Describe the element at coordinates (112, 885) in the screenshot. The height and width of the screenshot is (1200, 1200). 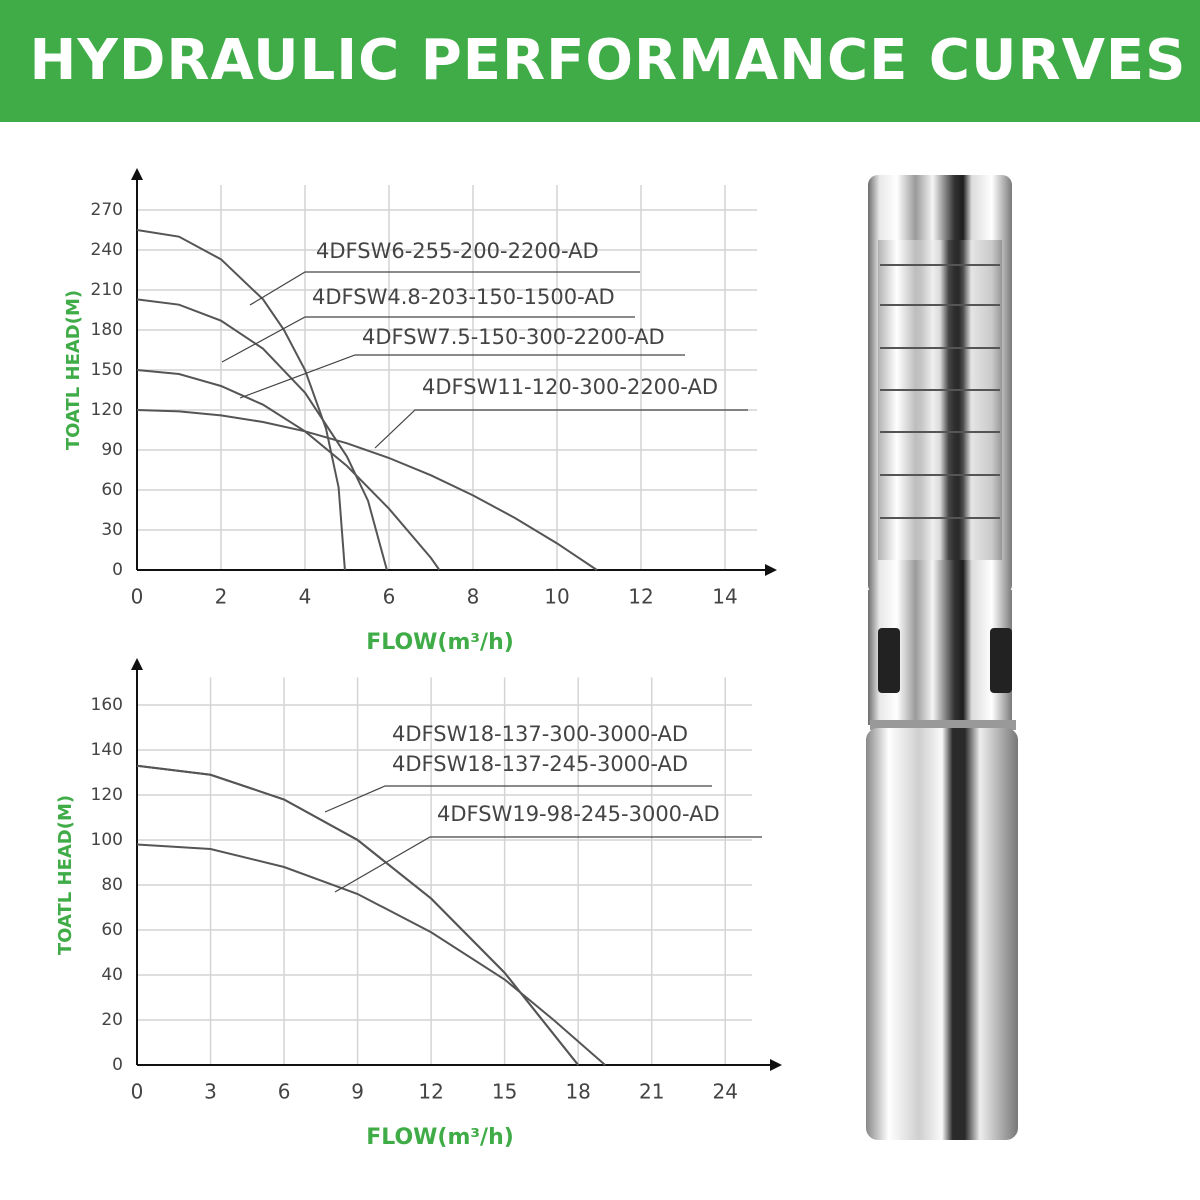
I see `y-tick-label: 80` at that location.